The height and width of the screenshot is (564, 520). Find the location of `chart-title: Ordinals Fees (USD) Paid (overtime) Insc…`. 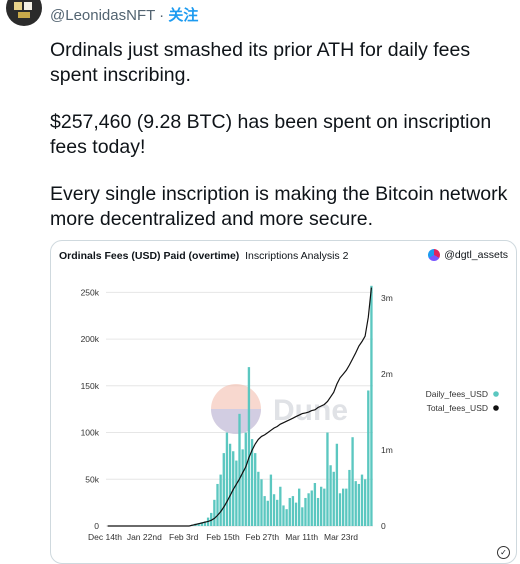

chart-title: Ordinals Fees (USD) Paid (overtime) Insc… is located at coordinates (203, 256).